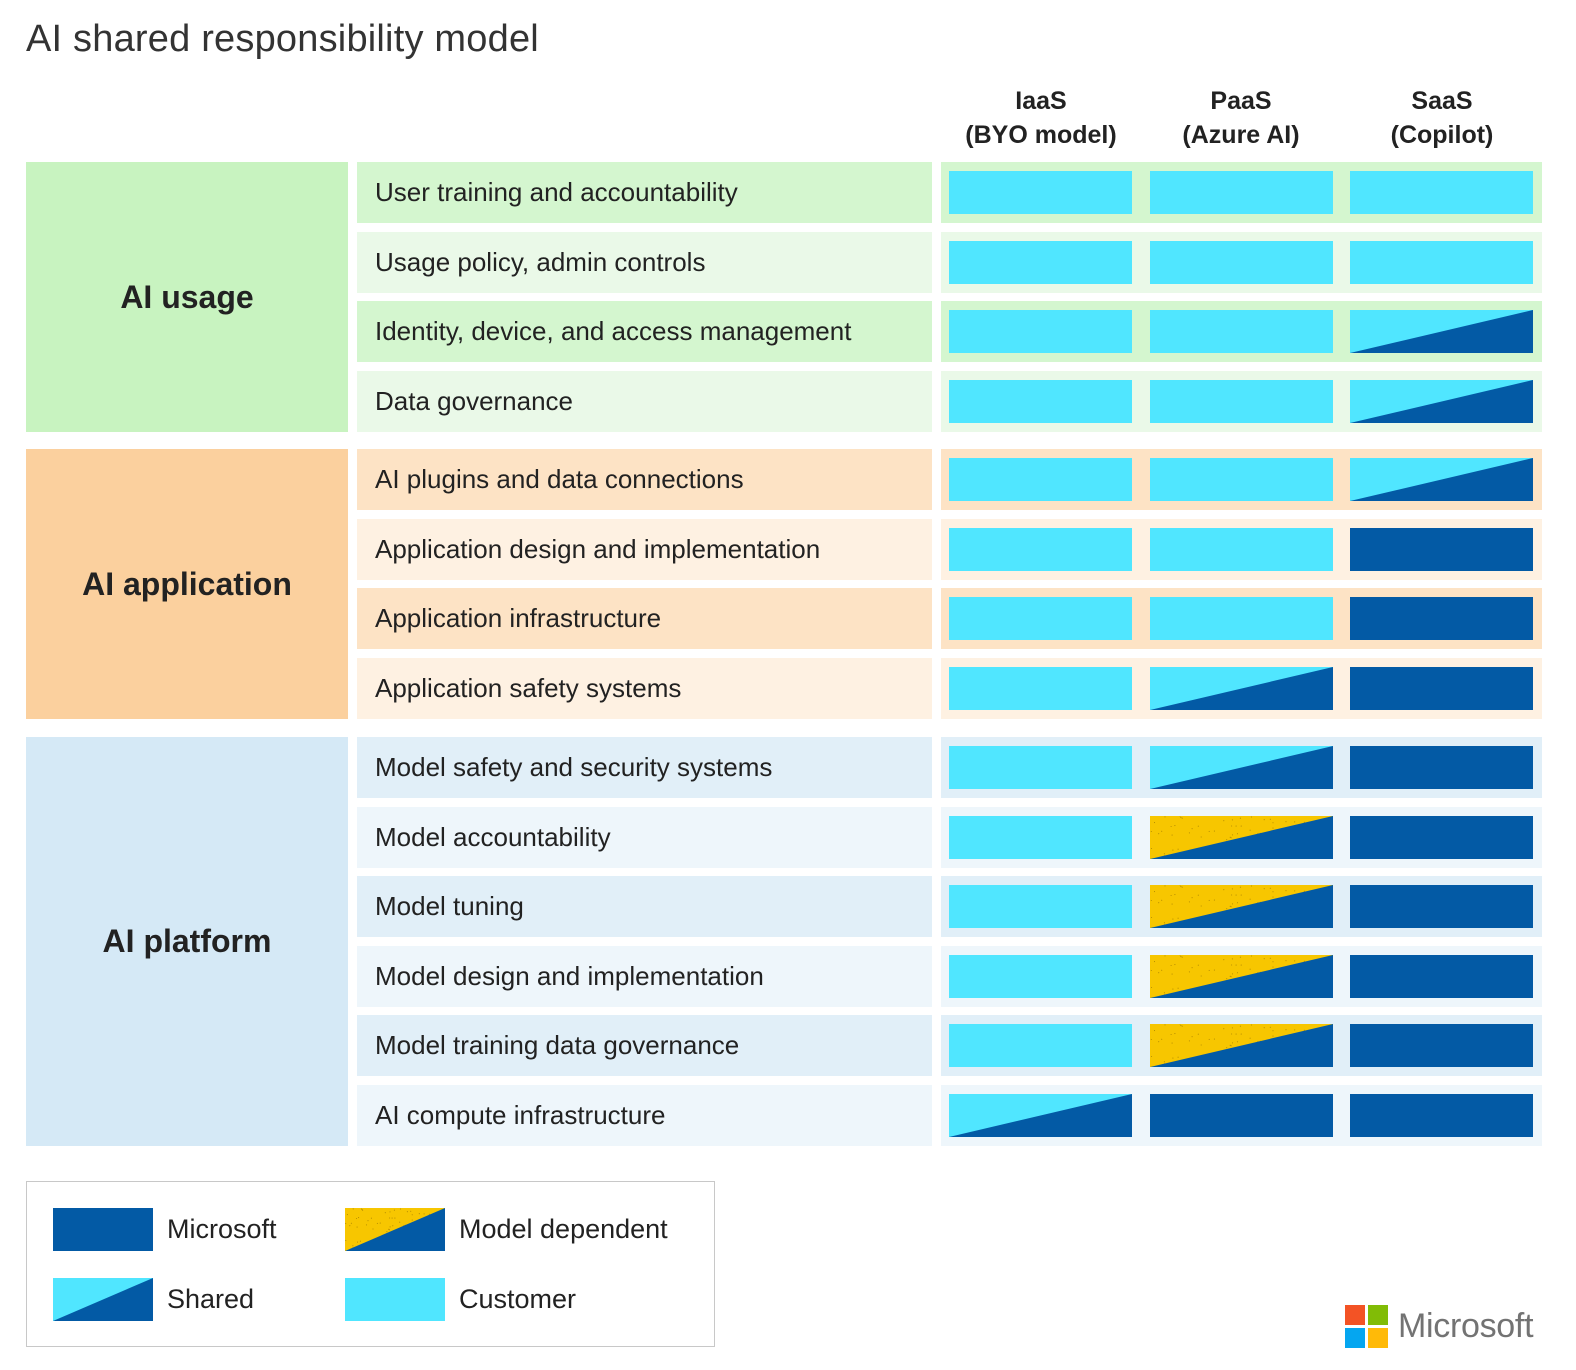 The height and width of the screenshot is (1370, 1576). Describe the element at coordinates (395, 1229) in the screenshot. I see `model-dependent-swatch-icon` at that location.